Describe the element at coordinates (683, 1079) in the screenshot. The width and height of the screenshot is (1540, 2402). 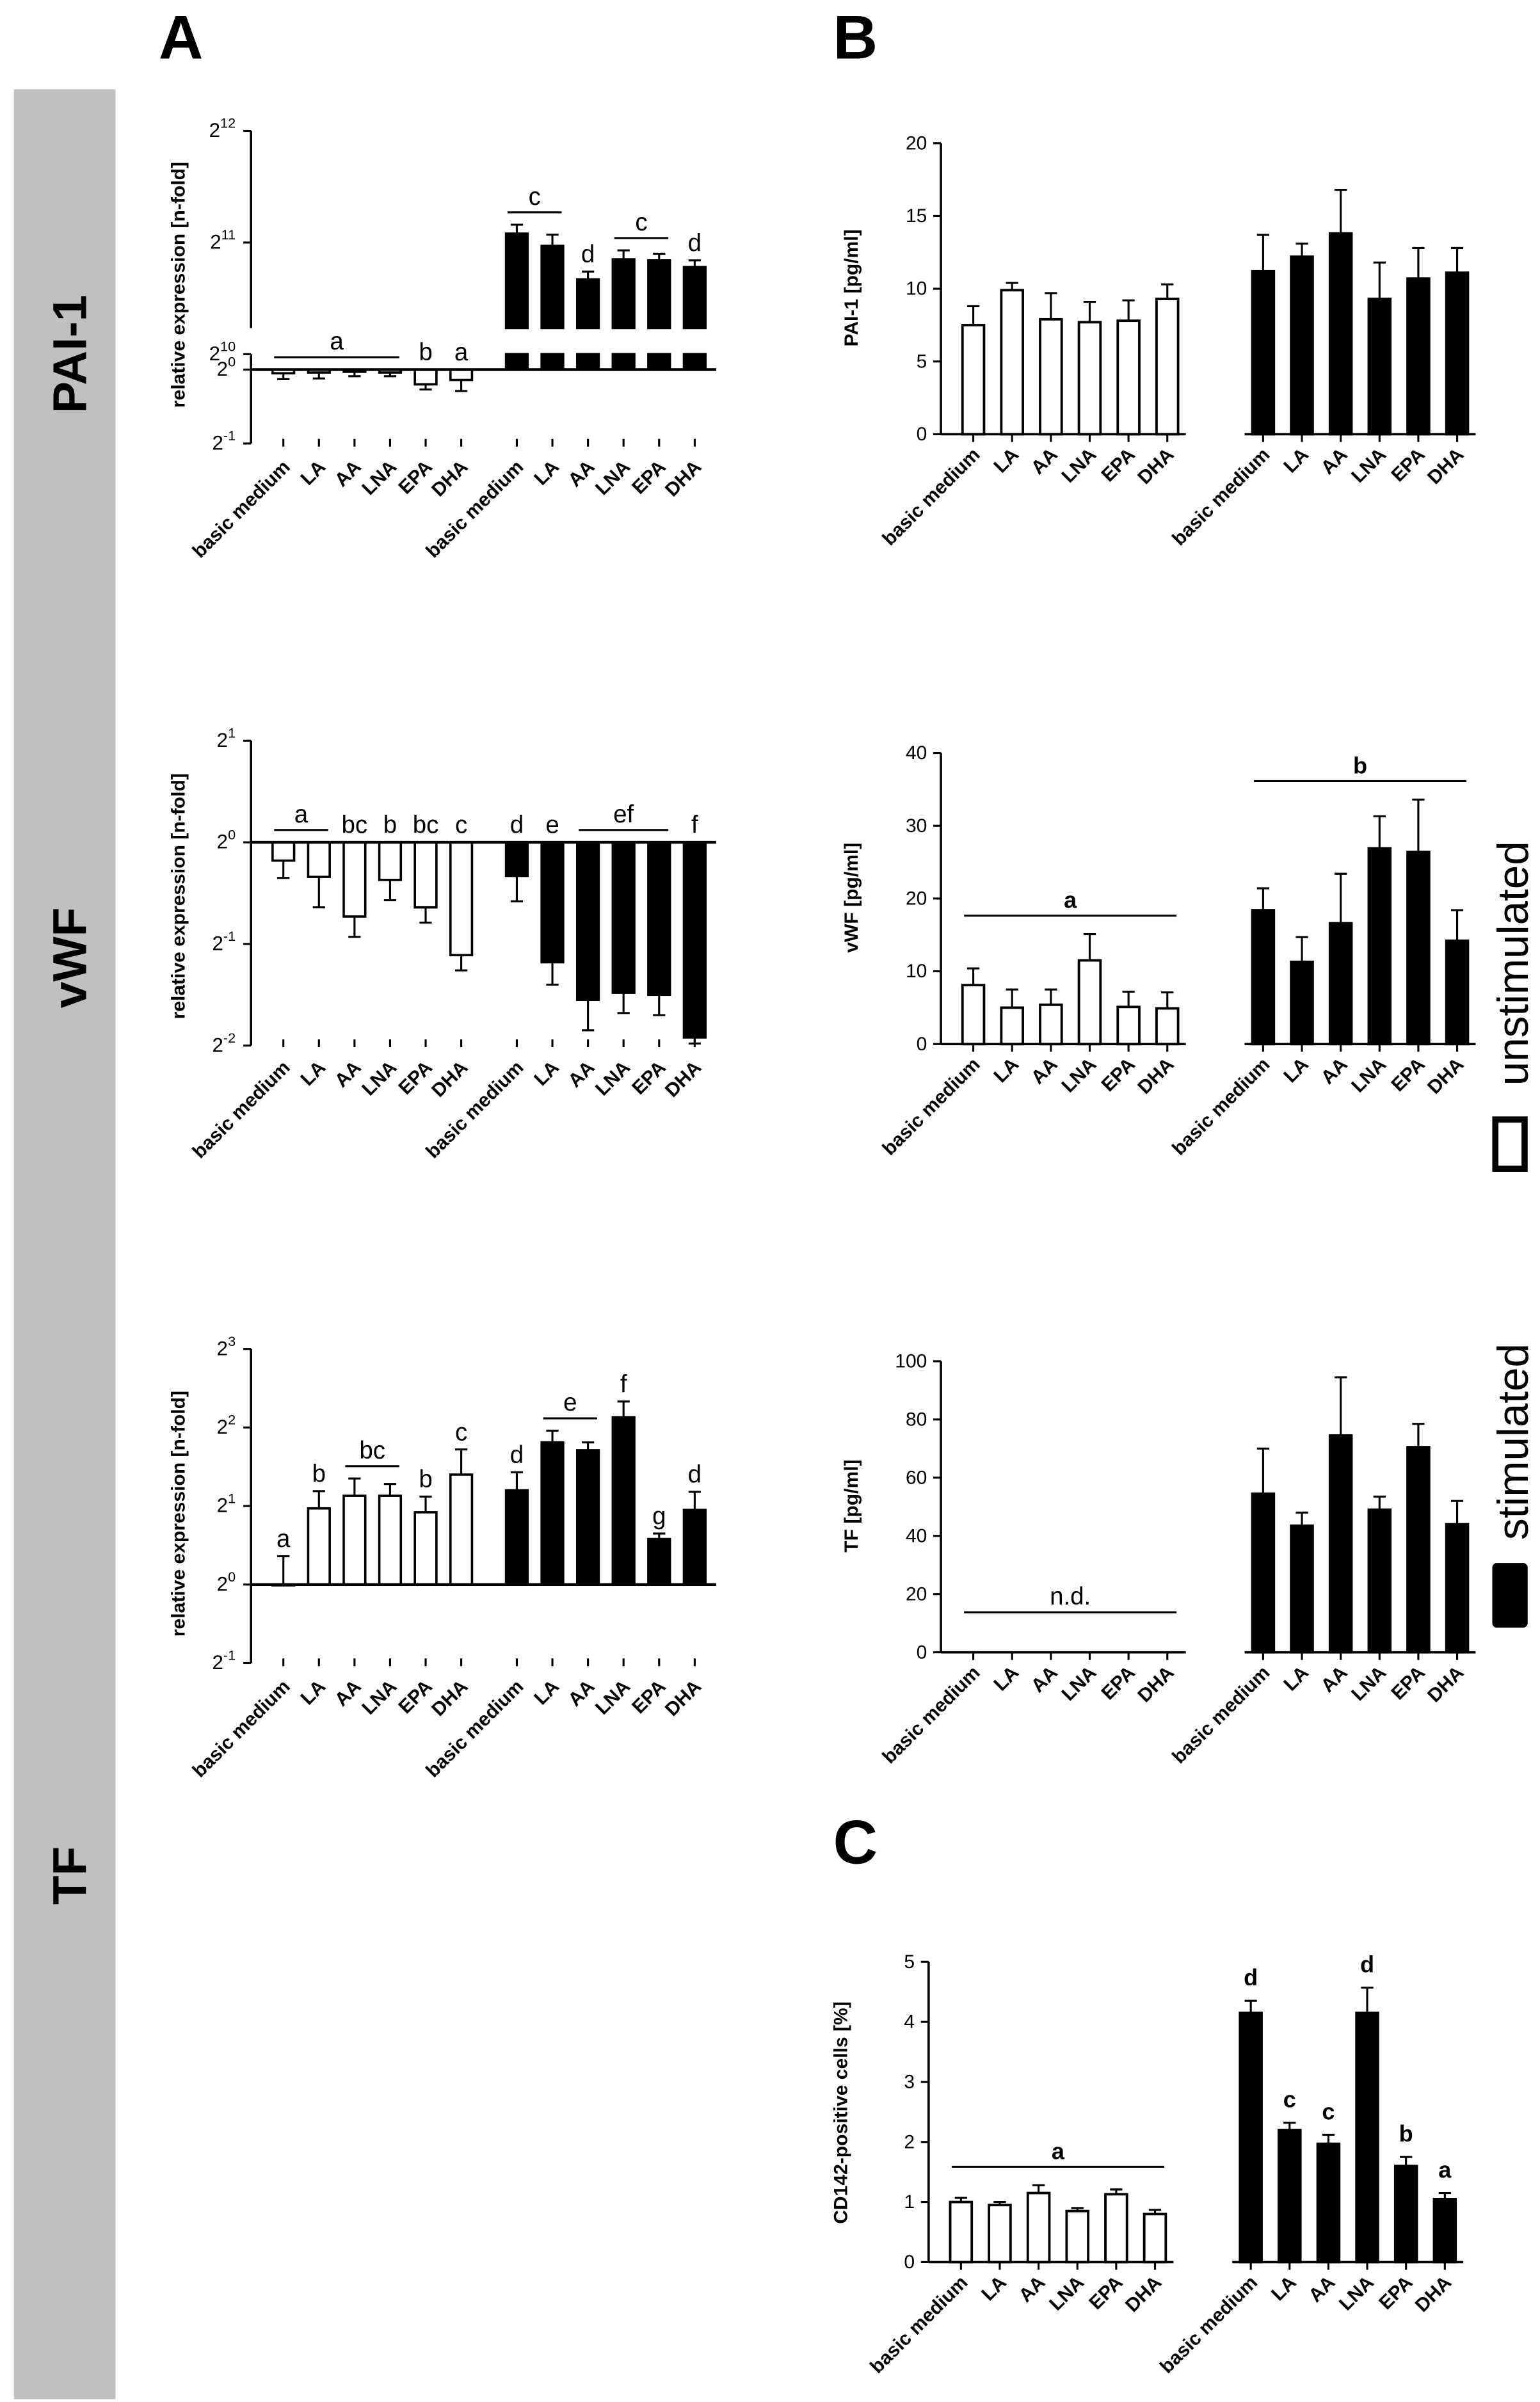
I see `A_vWF-xtick-label: DHA` at that location.